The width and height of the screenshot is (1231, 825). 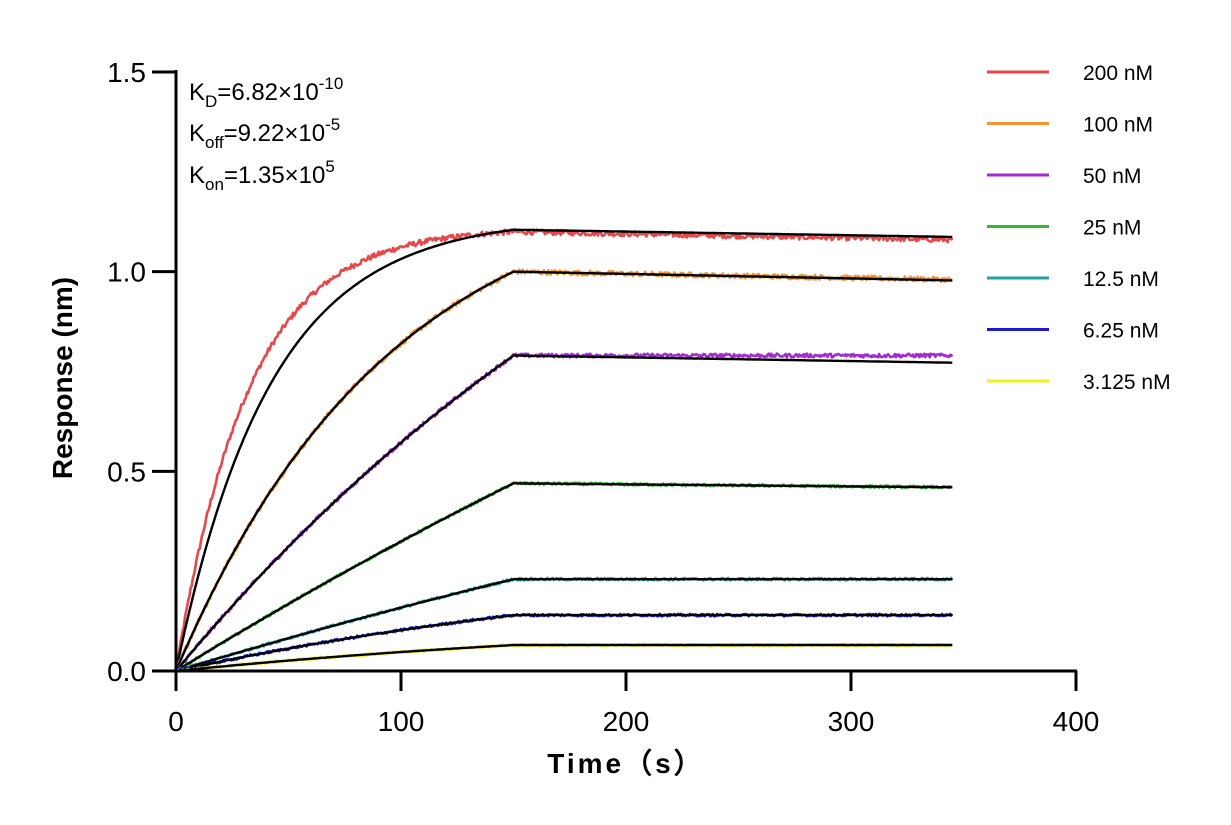 What do you see at coordinates (1118, 125) in the screenshot?
I see `legend-label: 100 nM` at bounding box center [1118, 125].